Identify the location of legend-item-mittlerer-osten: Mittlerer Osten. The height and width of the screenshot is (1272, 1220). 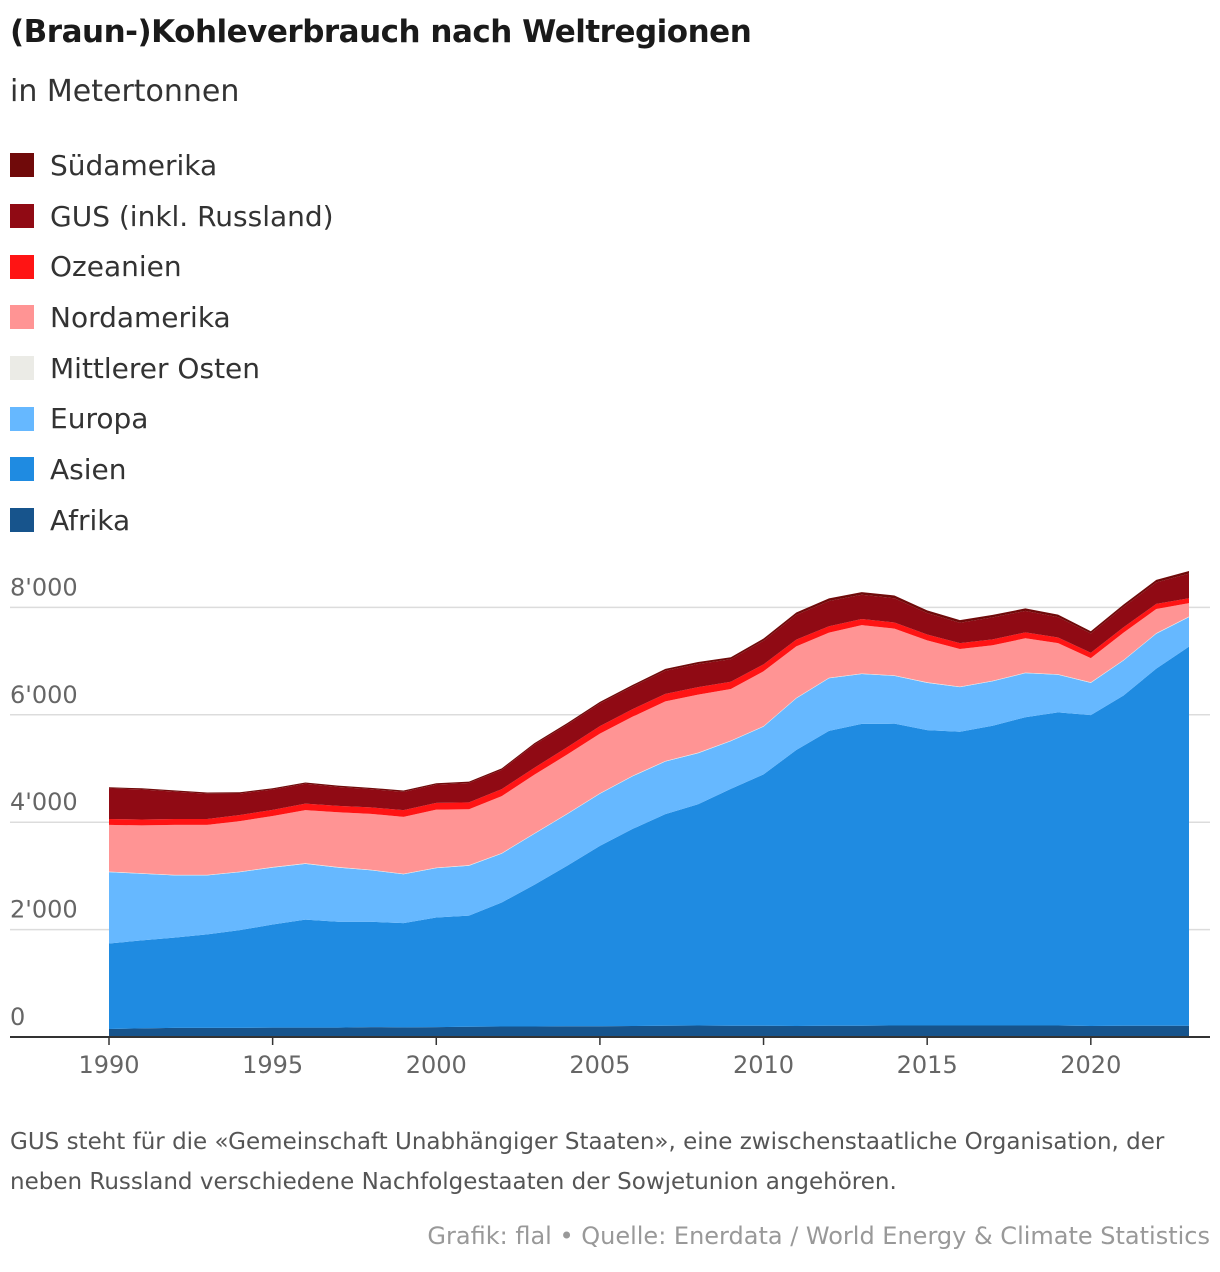
(172, 368).